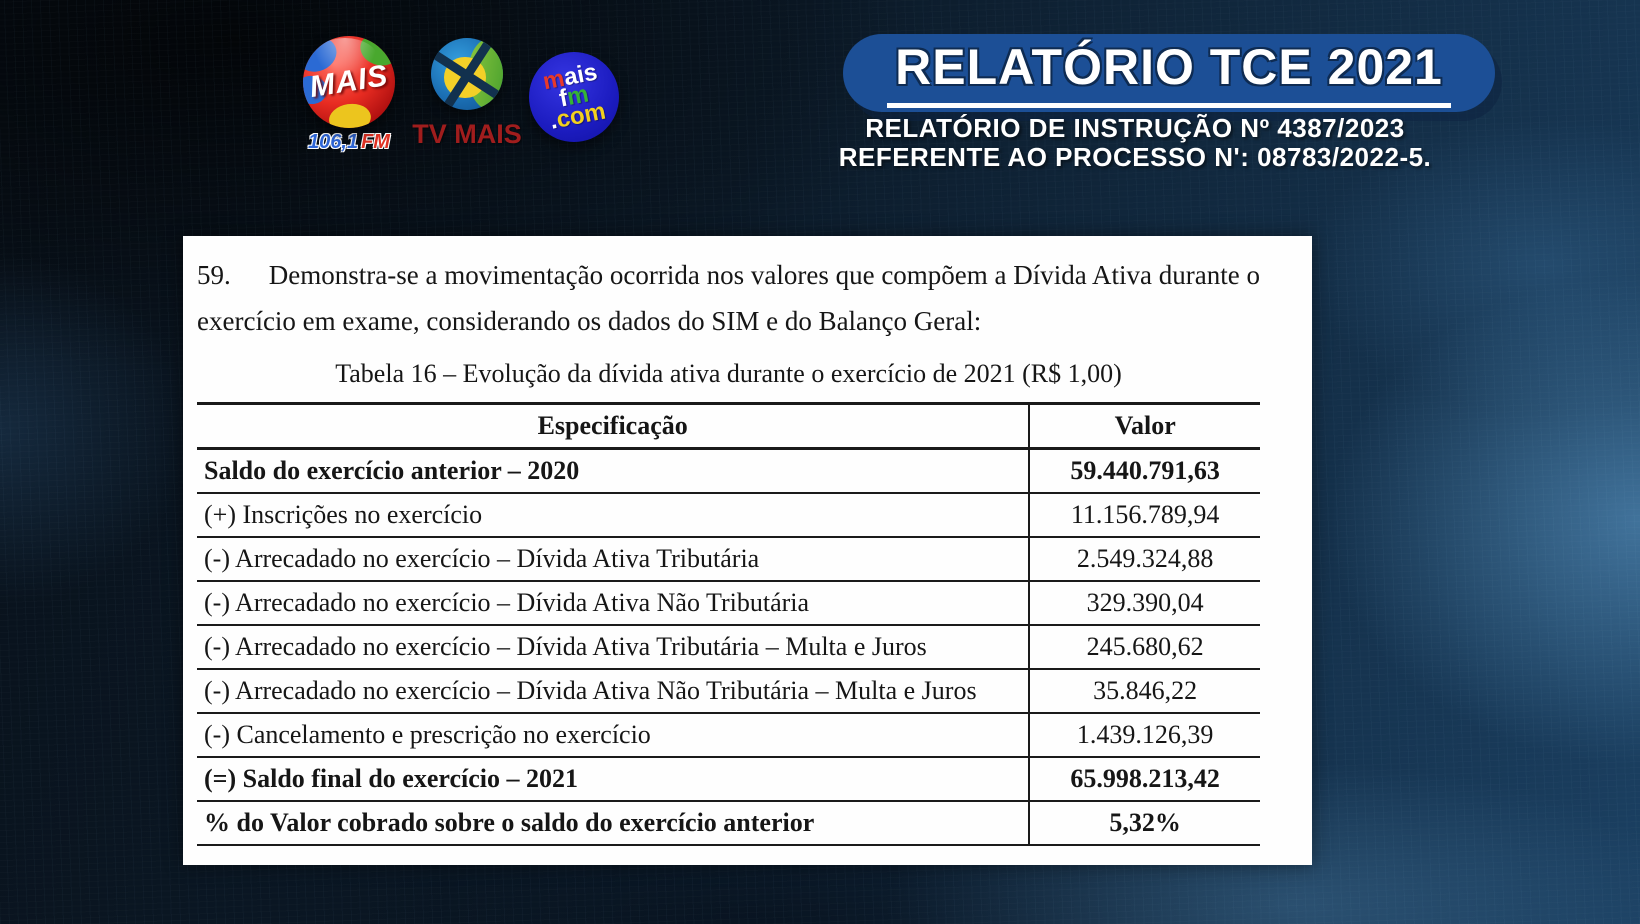 This screenshot has height=924, width=1640. Describe the element at coordinates (1144, 426) in the screenshot. I see `column-header-valor: Valor` at that location.